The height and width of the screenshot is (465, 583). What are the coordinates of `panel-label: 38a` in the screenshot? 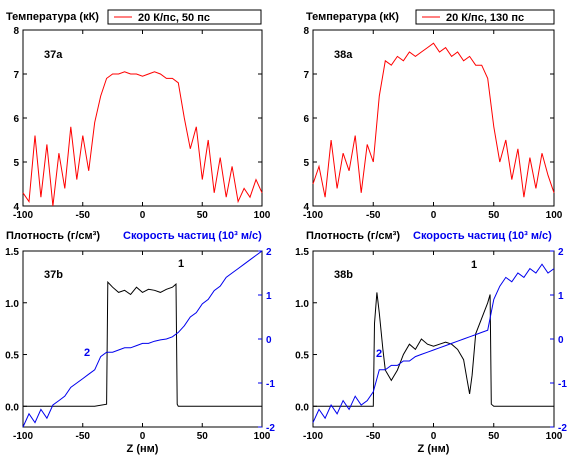 It's located at (343, 55).